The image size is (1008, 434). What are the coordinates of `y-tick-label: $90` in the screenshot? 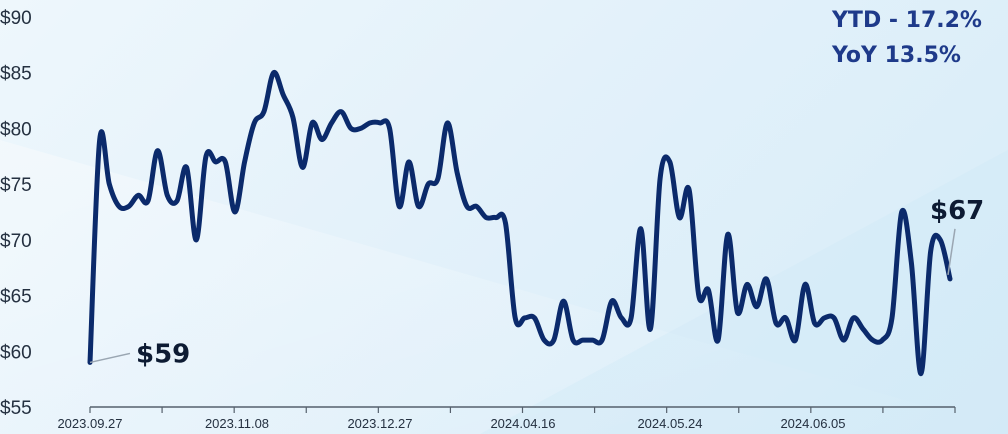 It's located at (16, 18).